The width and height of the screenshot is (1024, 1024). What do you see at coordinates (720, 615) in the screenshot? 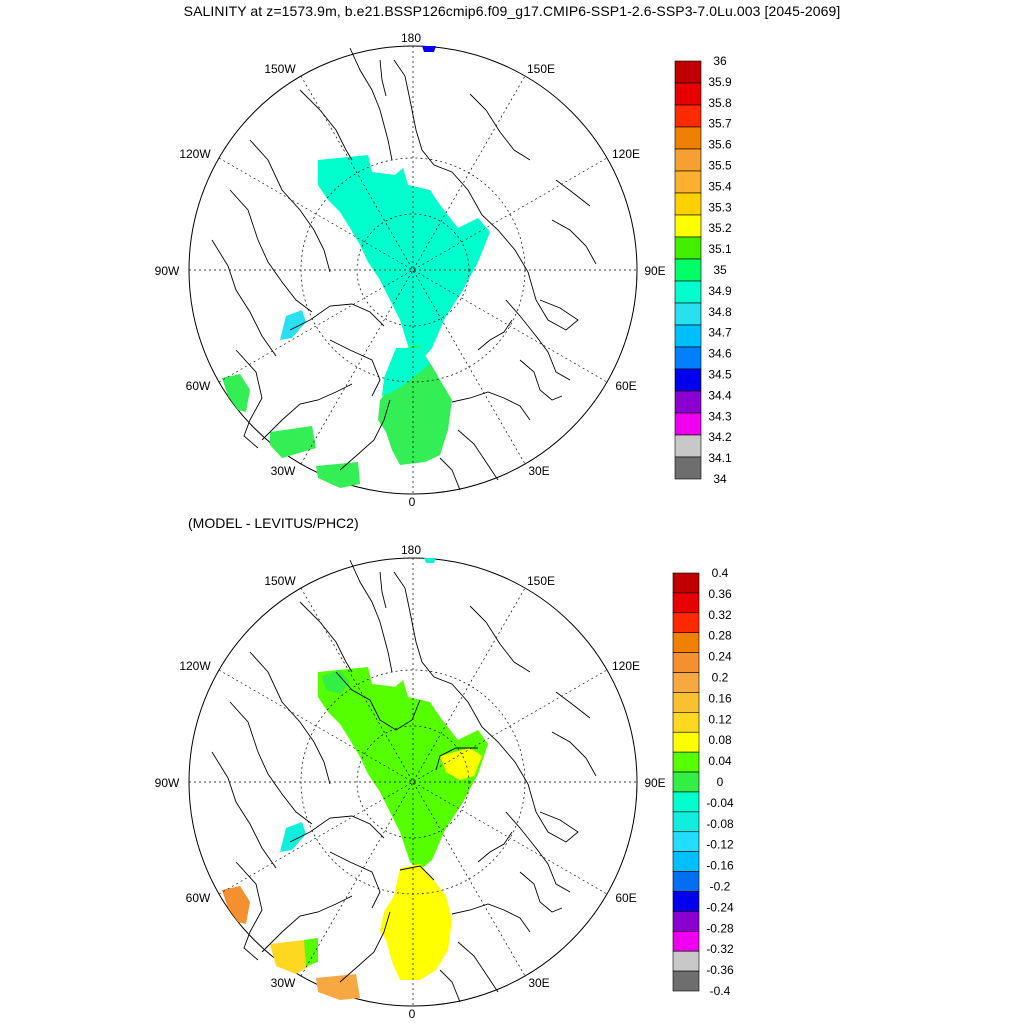
I see `colorbar-tick-label: 0.32` at bounding box center [720, 615].